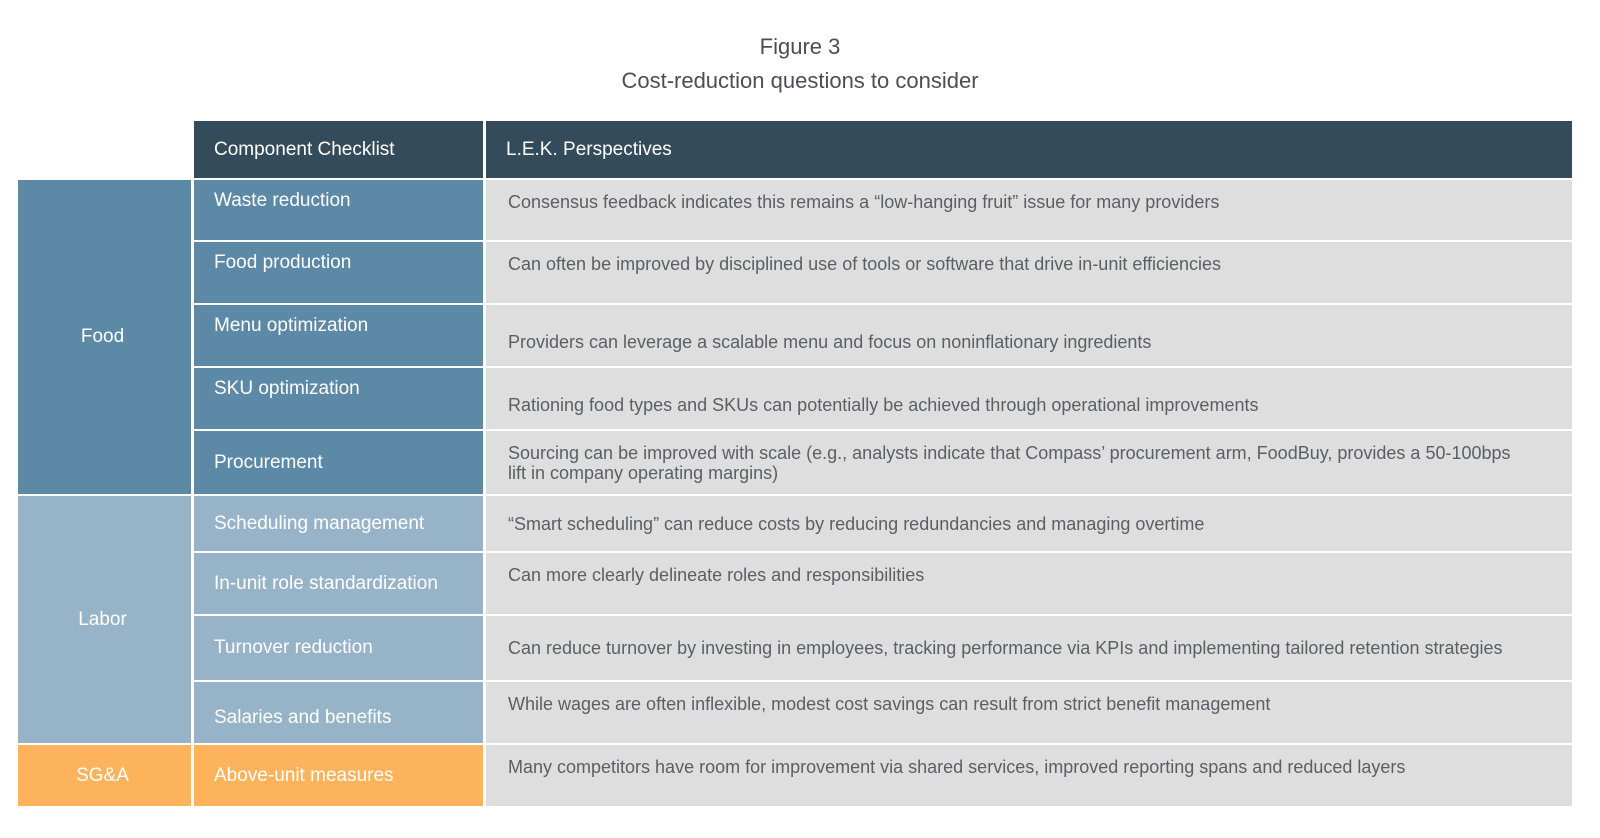 This screenshot has width=1600, height=838. I want to click on component-cell: SKU optimization, so click(338, 398).